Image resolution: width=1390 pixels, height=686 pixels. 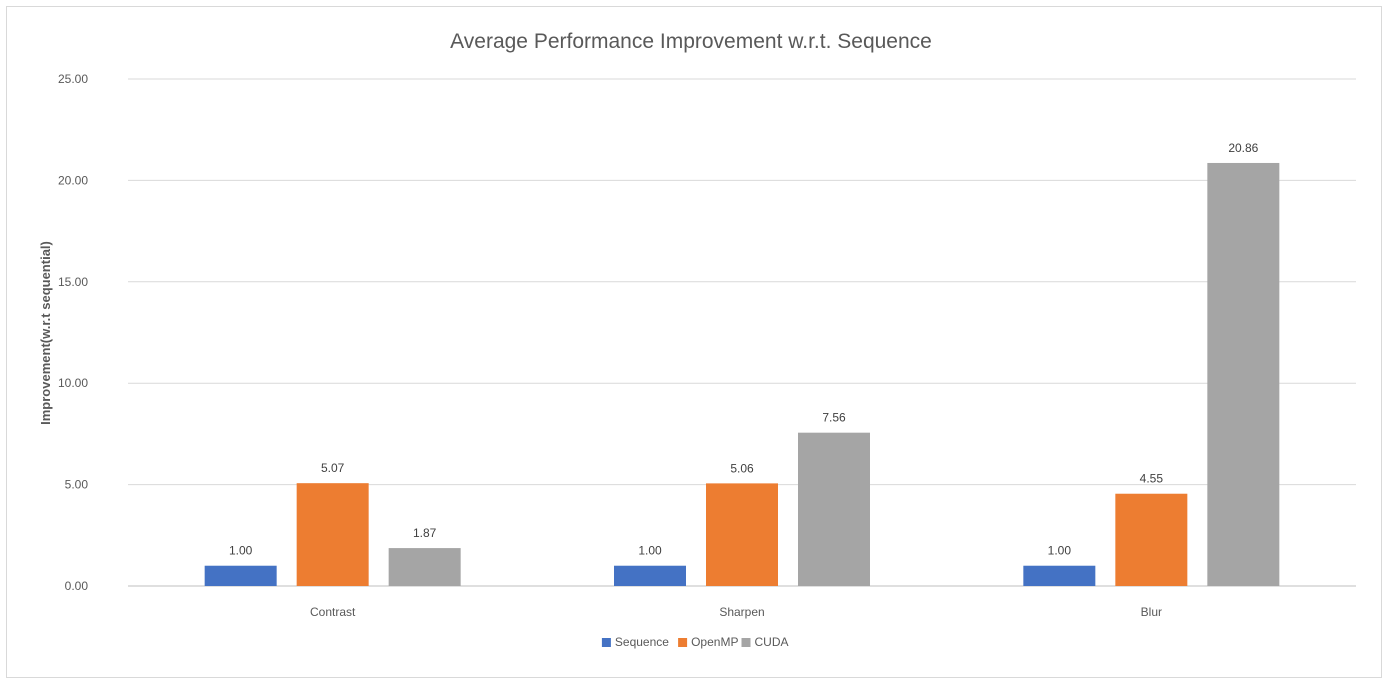 What do you see at coordinates (834, 418) in the screenshot?
I see `data-label: 7.56` at bounding box center [834, 418].